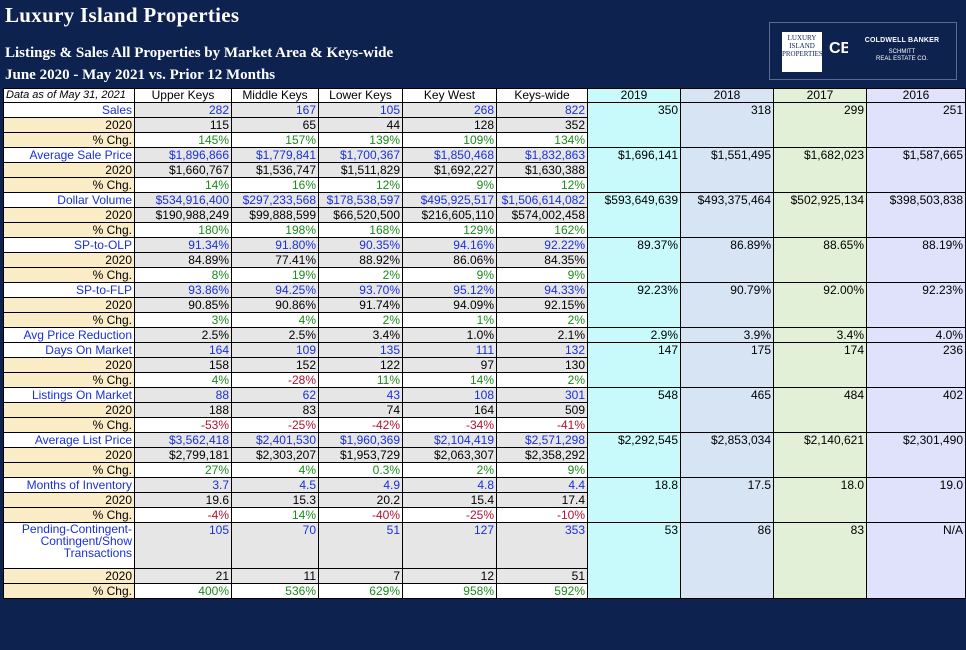 The height and width of the screenshot is (650, 966). I want to click on data-cell: 4.9, so click(360, 485).